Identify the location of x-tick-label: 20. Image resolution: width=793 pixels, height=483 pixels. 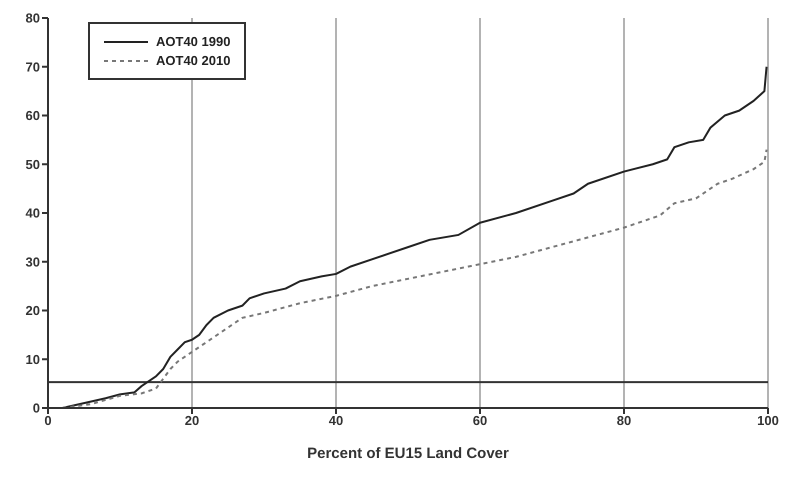
(192, 420).